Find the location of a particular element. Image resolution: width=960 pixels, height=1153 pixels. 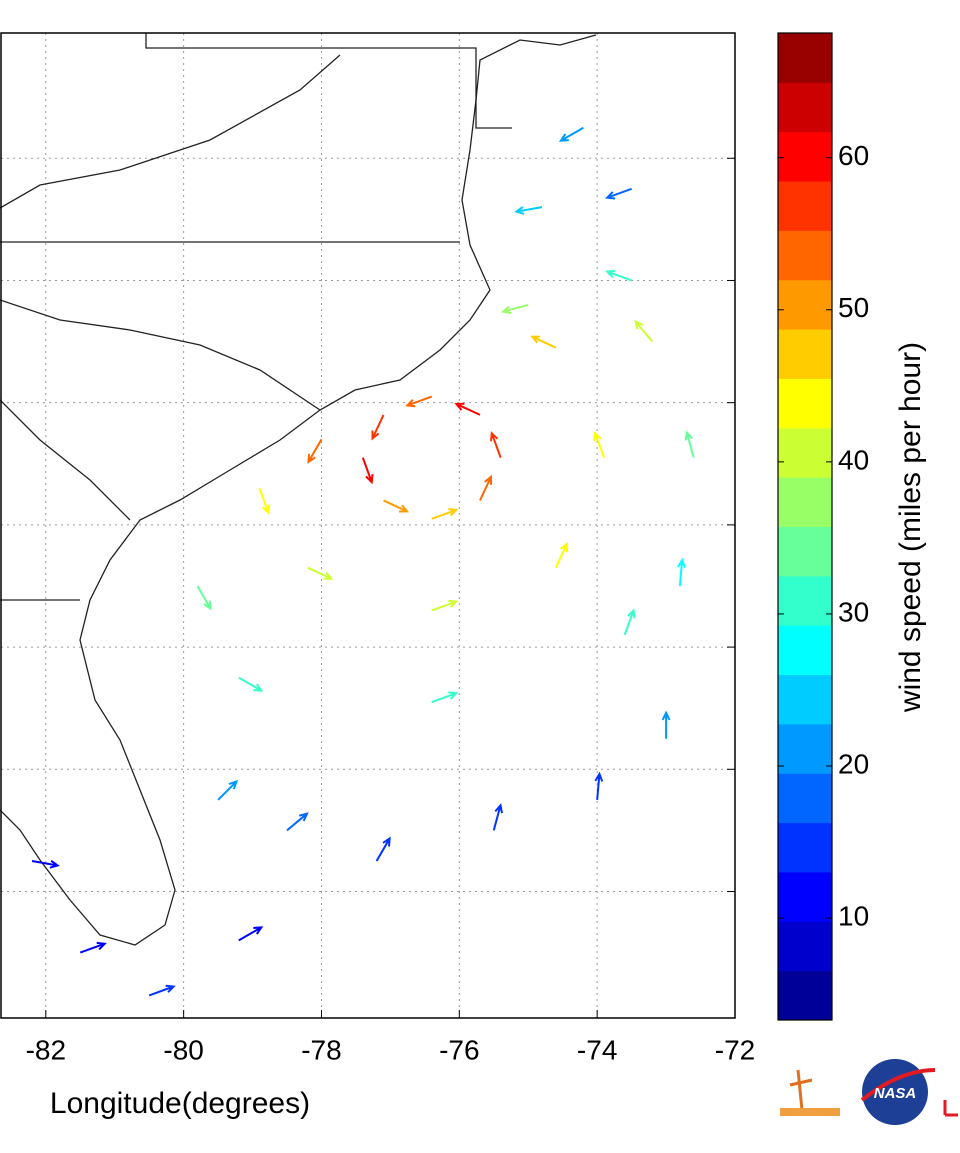

isro-logo is located at coordinates (810, 1092).